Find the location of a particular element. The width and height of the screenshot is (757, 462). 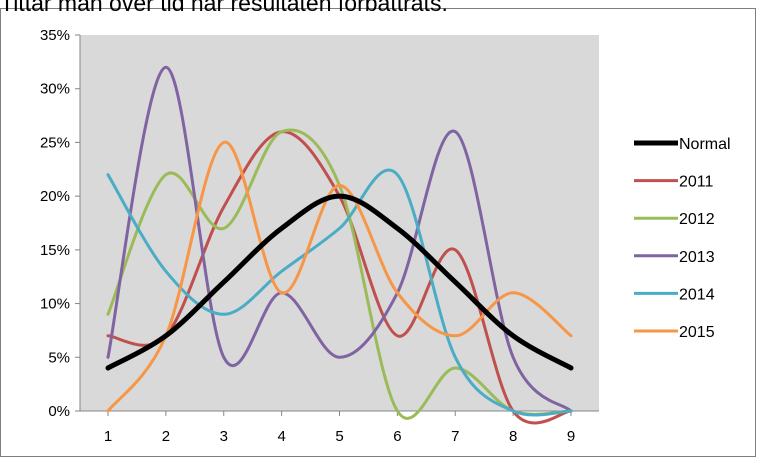

x-tick-label: 5 is located at coordinates (339, 436).